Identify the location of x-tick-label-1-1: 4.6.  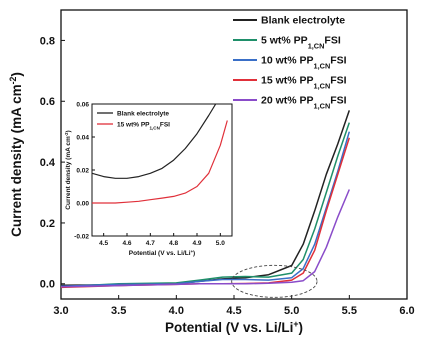
(126, 243).